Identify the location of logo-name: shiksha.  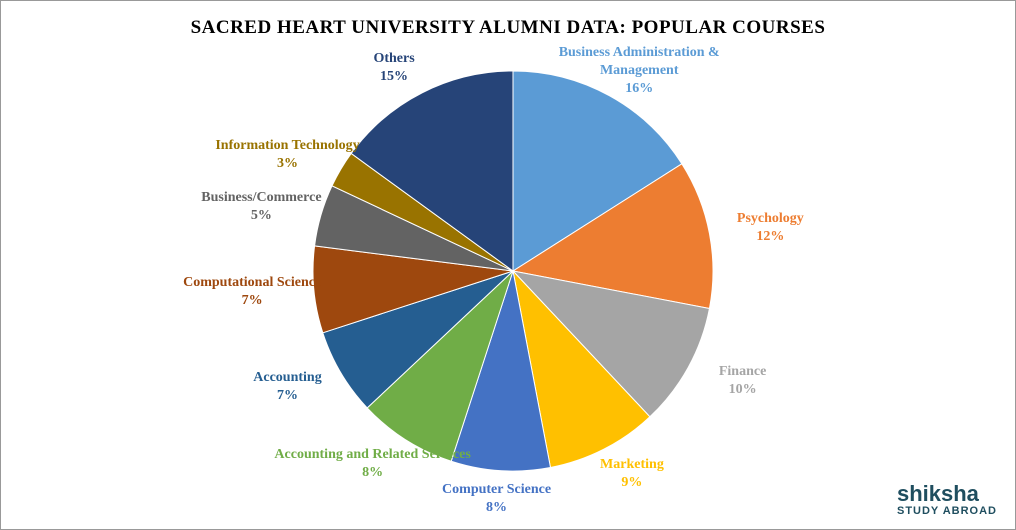
(937, 493).